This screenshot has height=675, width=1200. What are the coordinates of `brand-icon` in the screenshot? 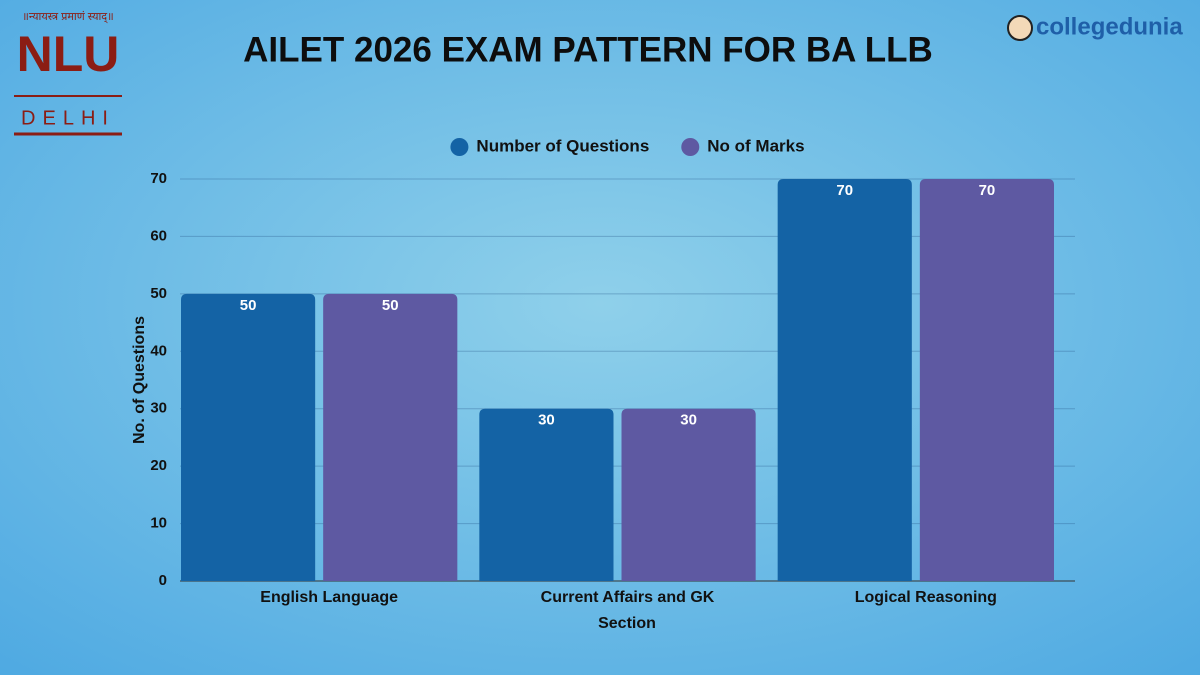 It's located at (1020, 28).